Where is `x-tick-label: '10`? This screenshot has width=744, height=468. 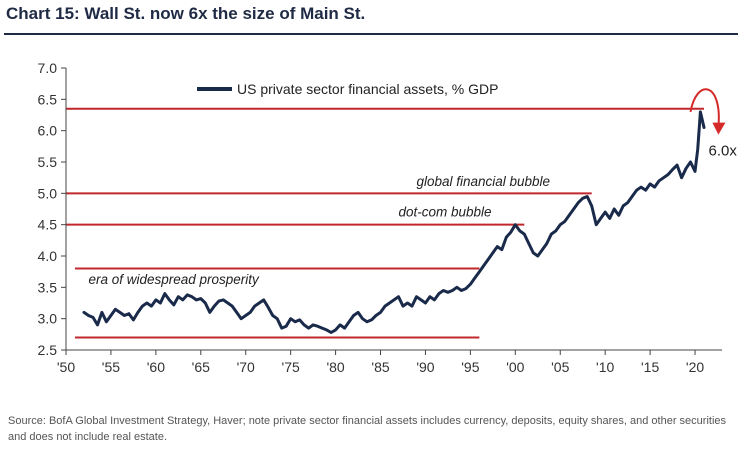
x-tick-label: '10 is located at coordinates (605, 367).